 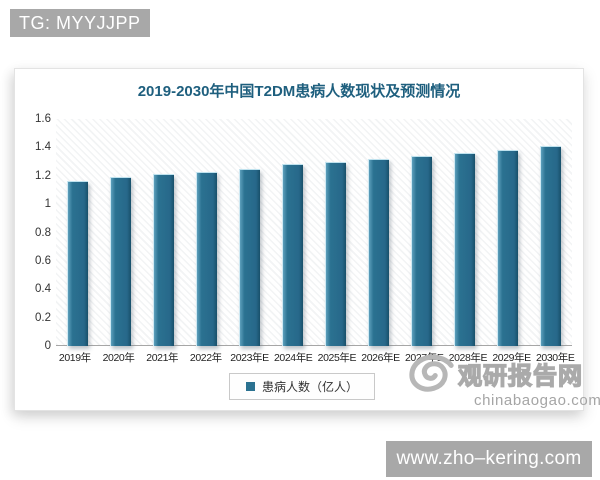 What do you see at coordinates (43, 147) in the screenshot?
I see `y-tick-label: 1.4` at bounding box center [43, 147].